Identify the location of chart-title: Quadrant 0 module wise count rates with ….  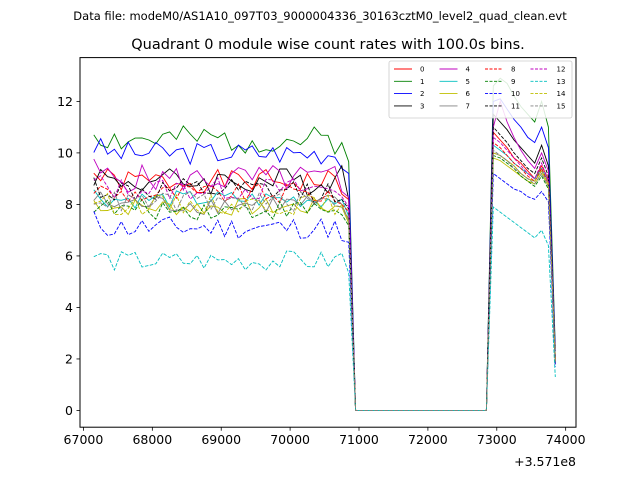
(328, 45).